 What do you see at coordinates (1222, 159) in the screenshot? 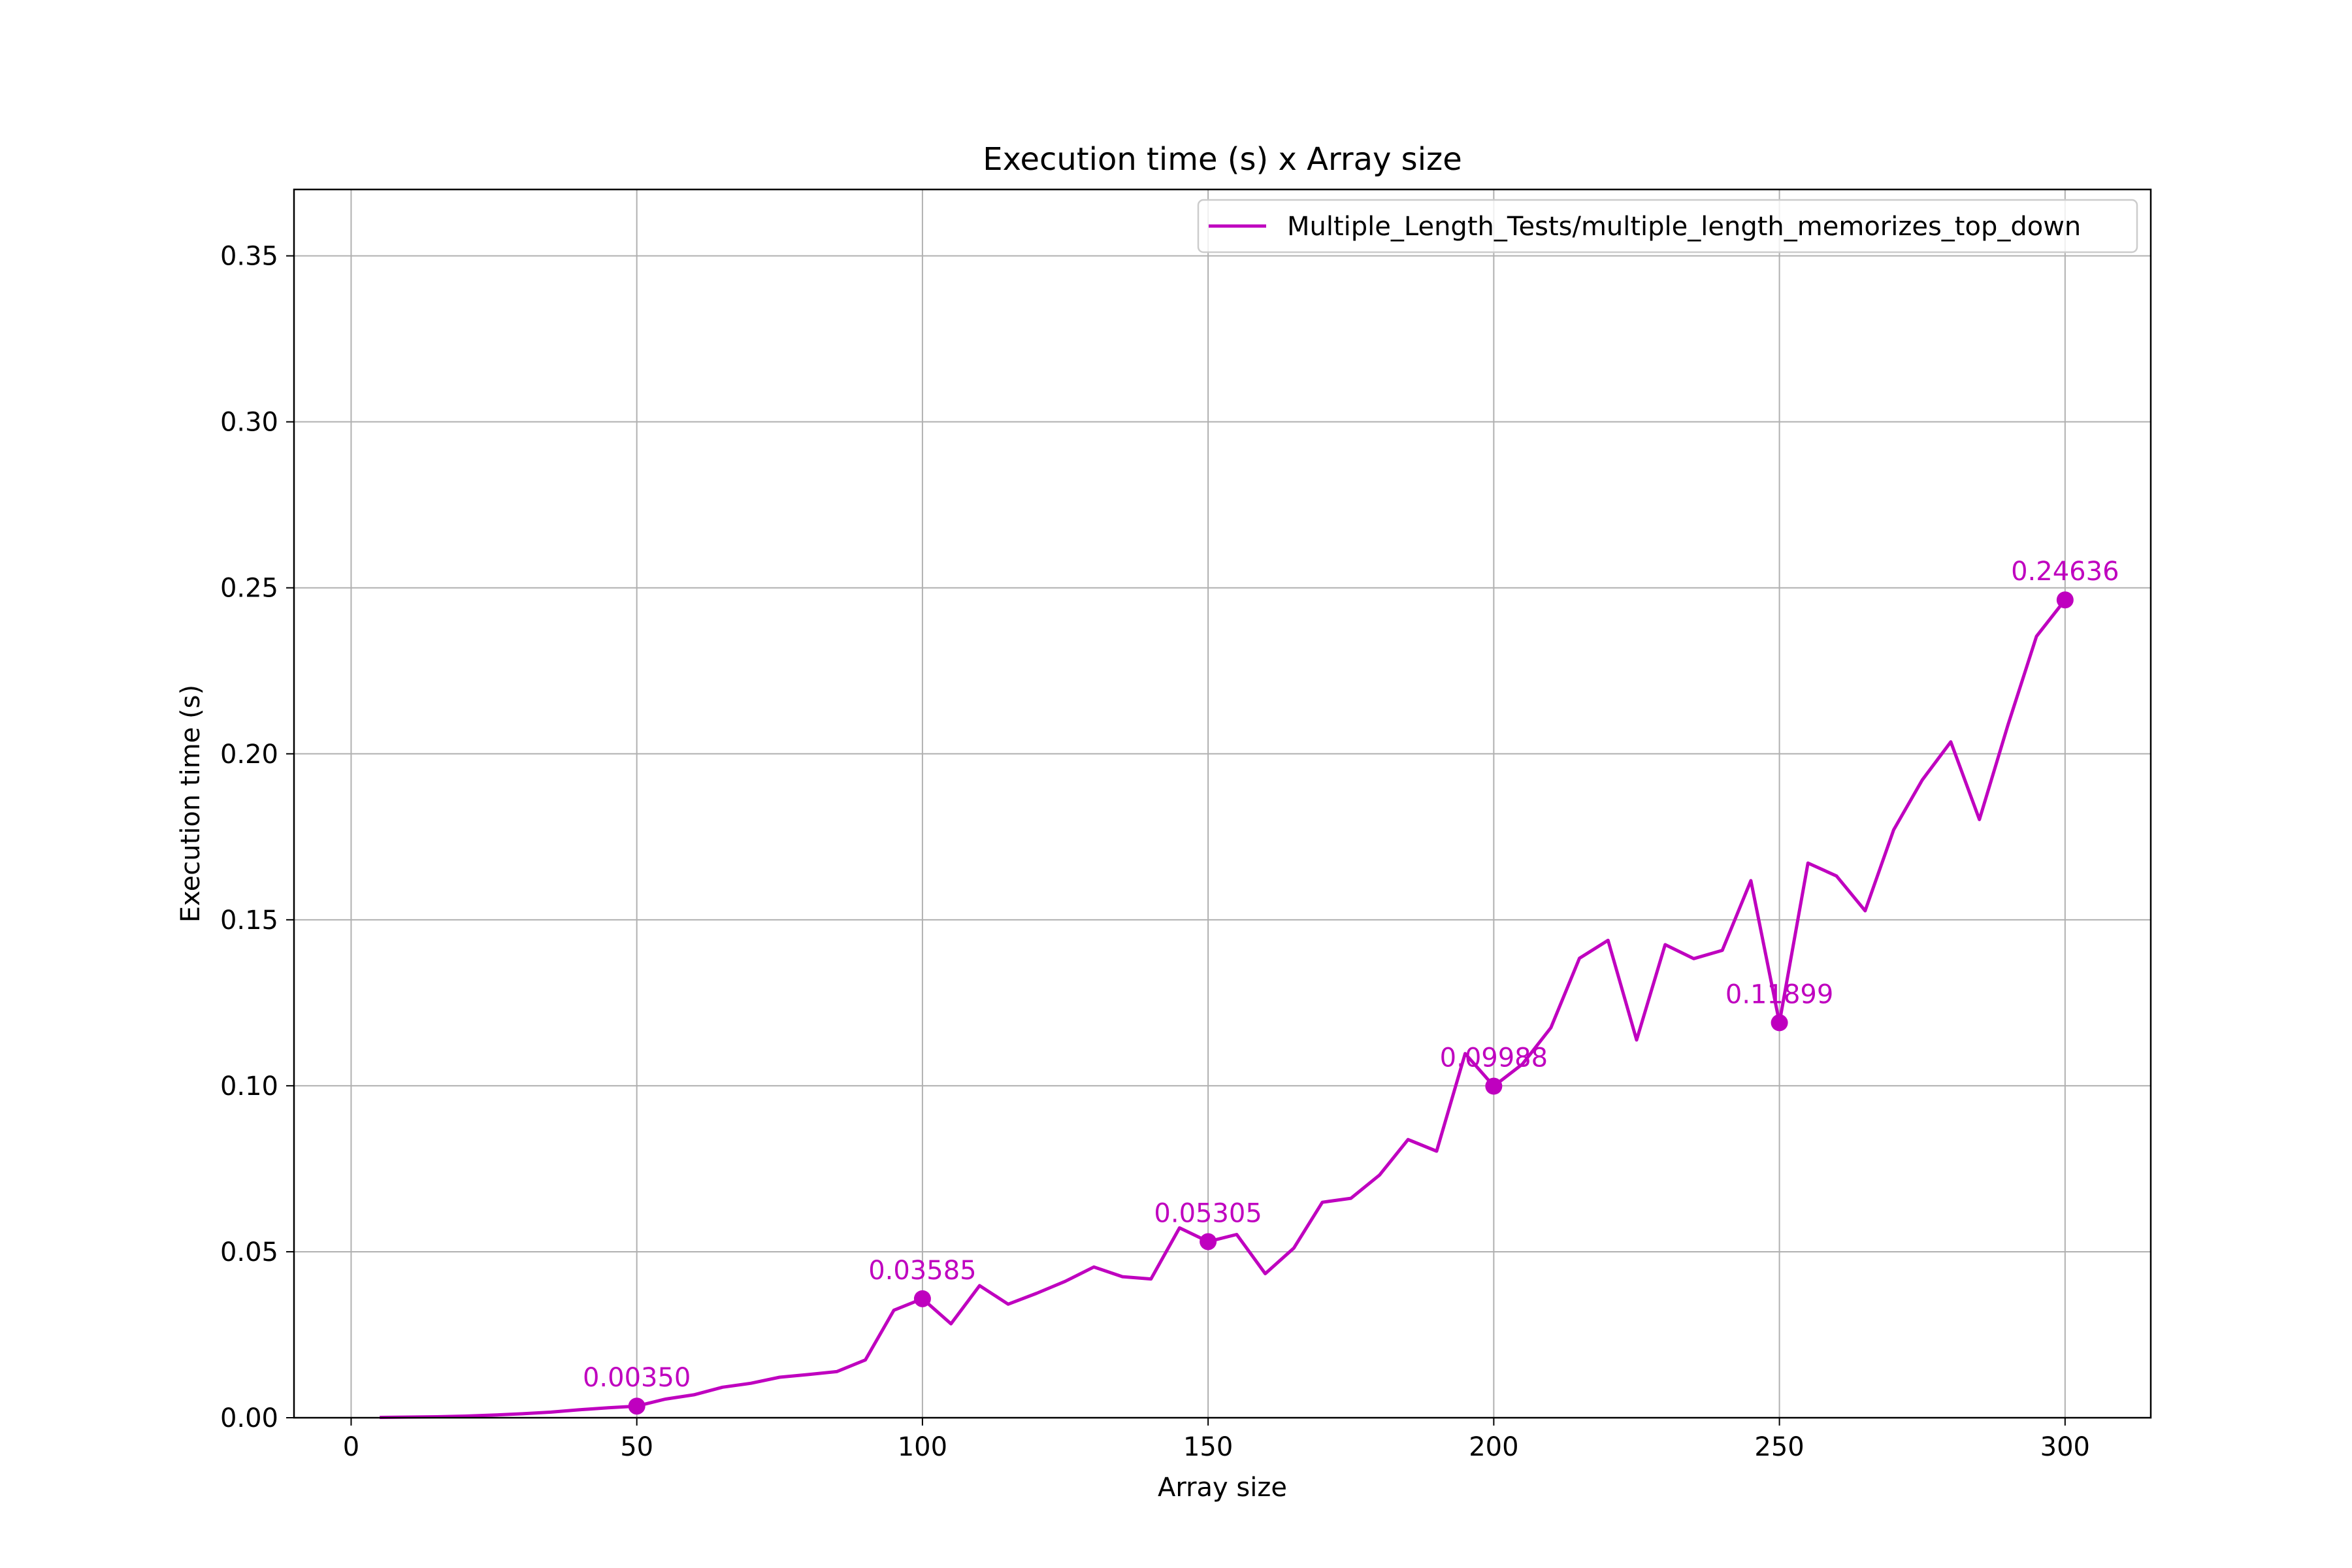
I see `chart-title: Execution time (s) x Array size` at bounding box center [1222, 159].